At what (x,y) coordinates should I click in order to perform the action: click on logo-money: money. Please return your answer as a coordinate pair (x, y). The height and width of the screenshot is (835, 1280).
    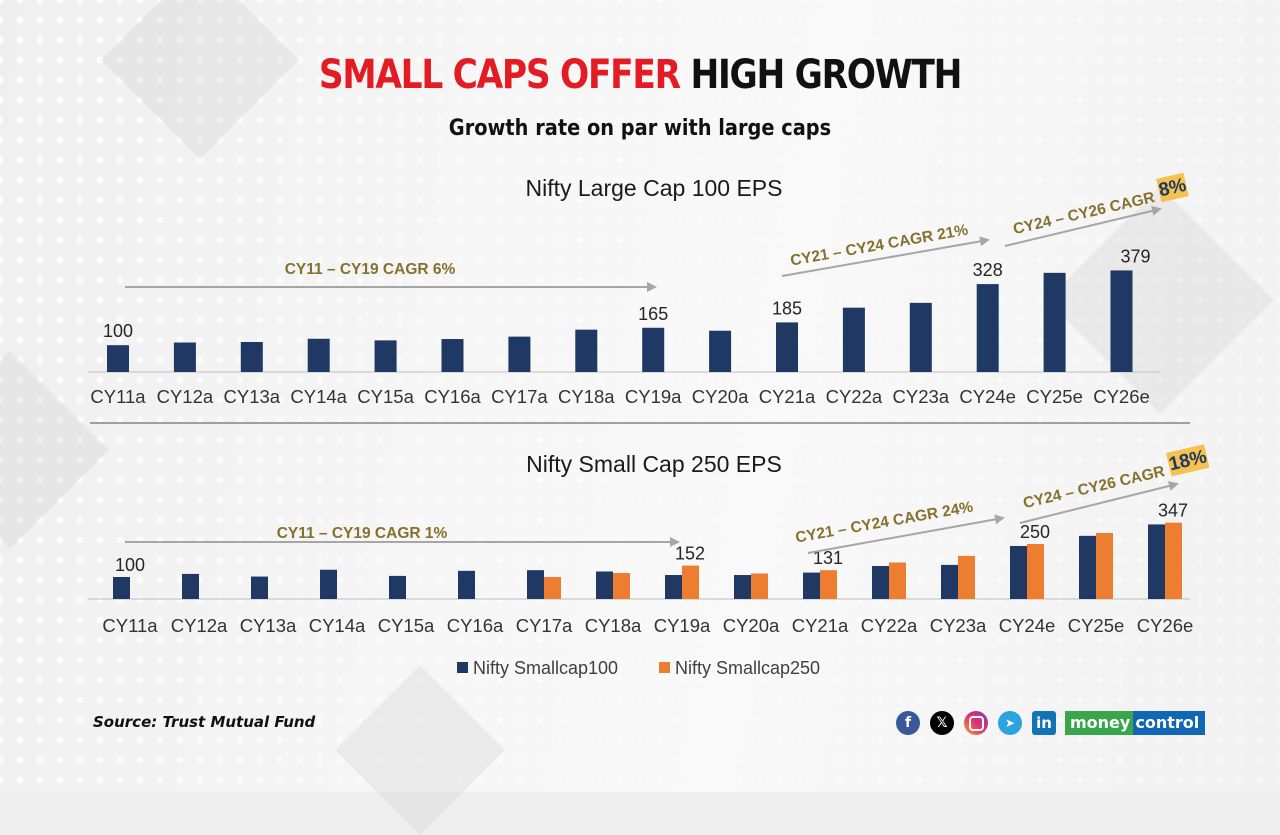
    Looking at the image, I should click on (1099, 723).